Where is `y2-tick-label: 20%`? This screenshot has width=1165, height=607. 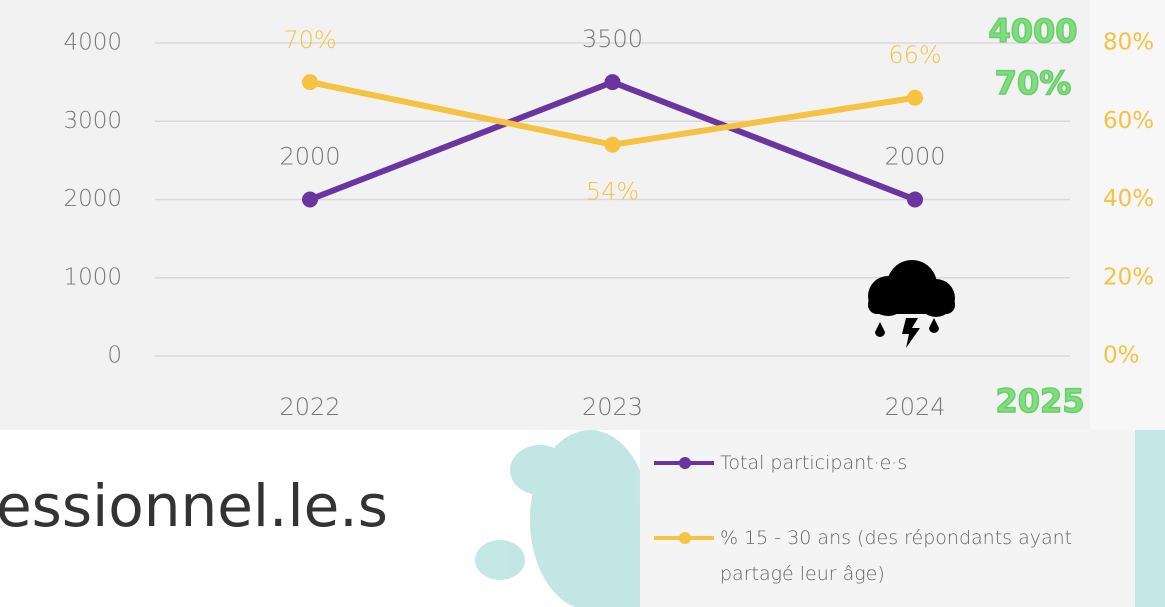 y2-tick-label: 20% is located at coordinates (1128, 277).